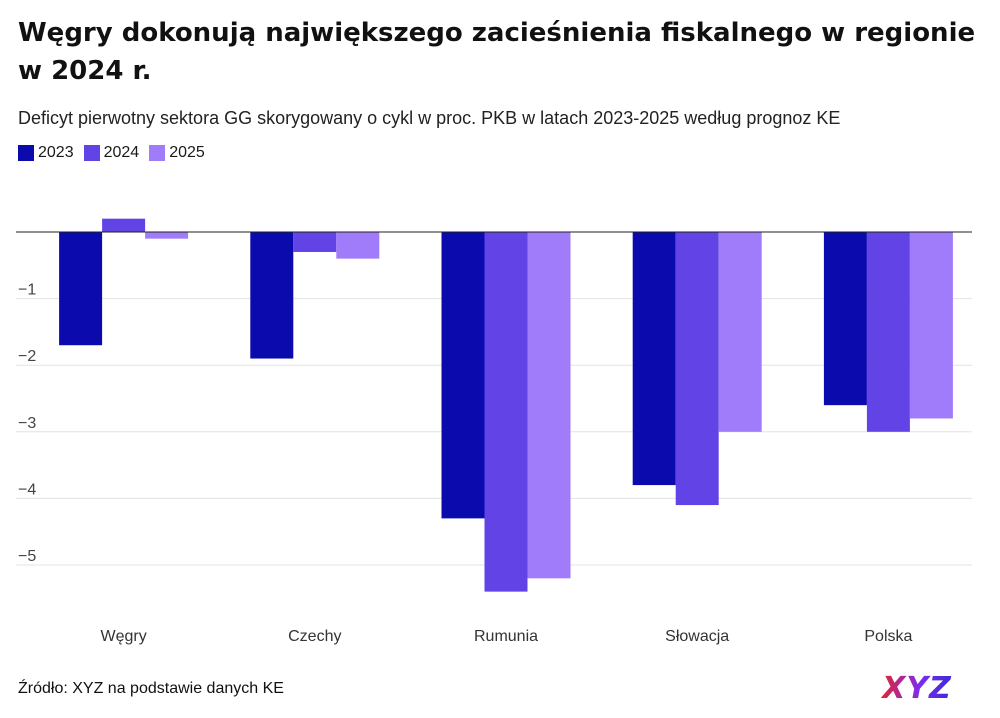 The height and width of the screenshot is (718, 1000). What do you see at coordinates (697, 636) in the screenshot?
I see `x-tick-label: Słowacja` at bounding box center [697, 636].